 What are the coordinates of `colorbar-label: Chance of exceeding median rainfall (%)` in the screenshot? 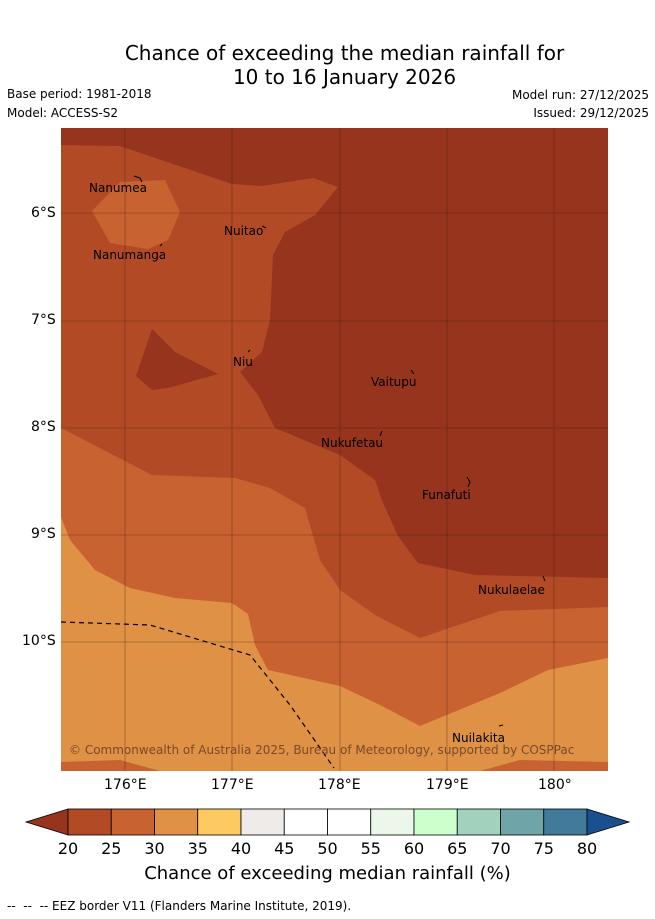 It's located at (327, 873).